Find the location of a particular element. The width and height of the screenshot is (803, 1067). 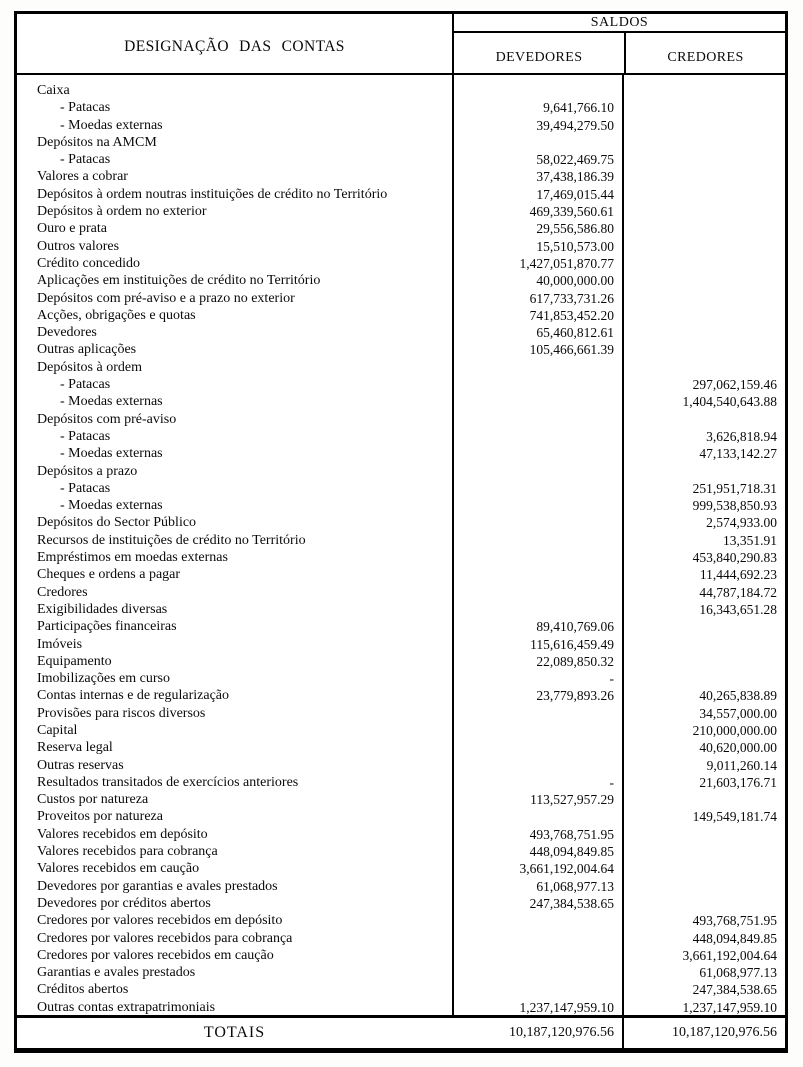

devedores-value: 39,494,279.50 is located at coordinates (575, 125).